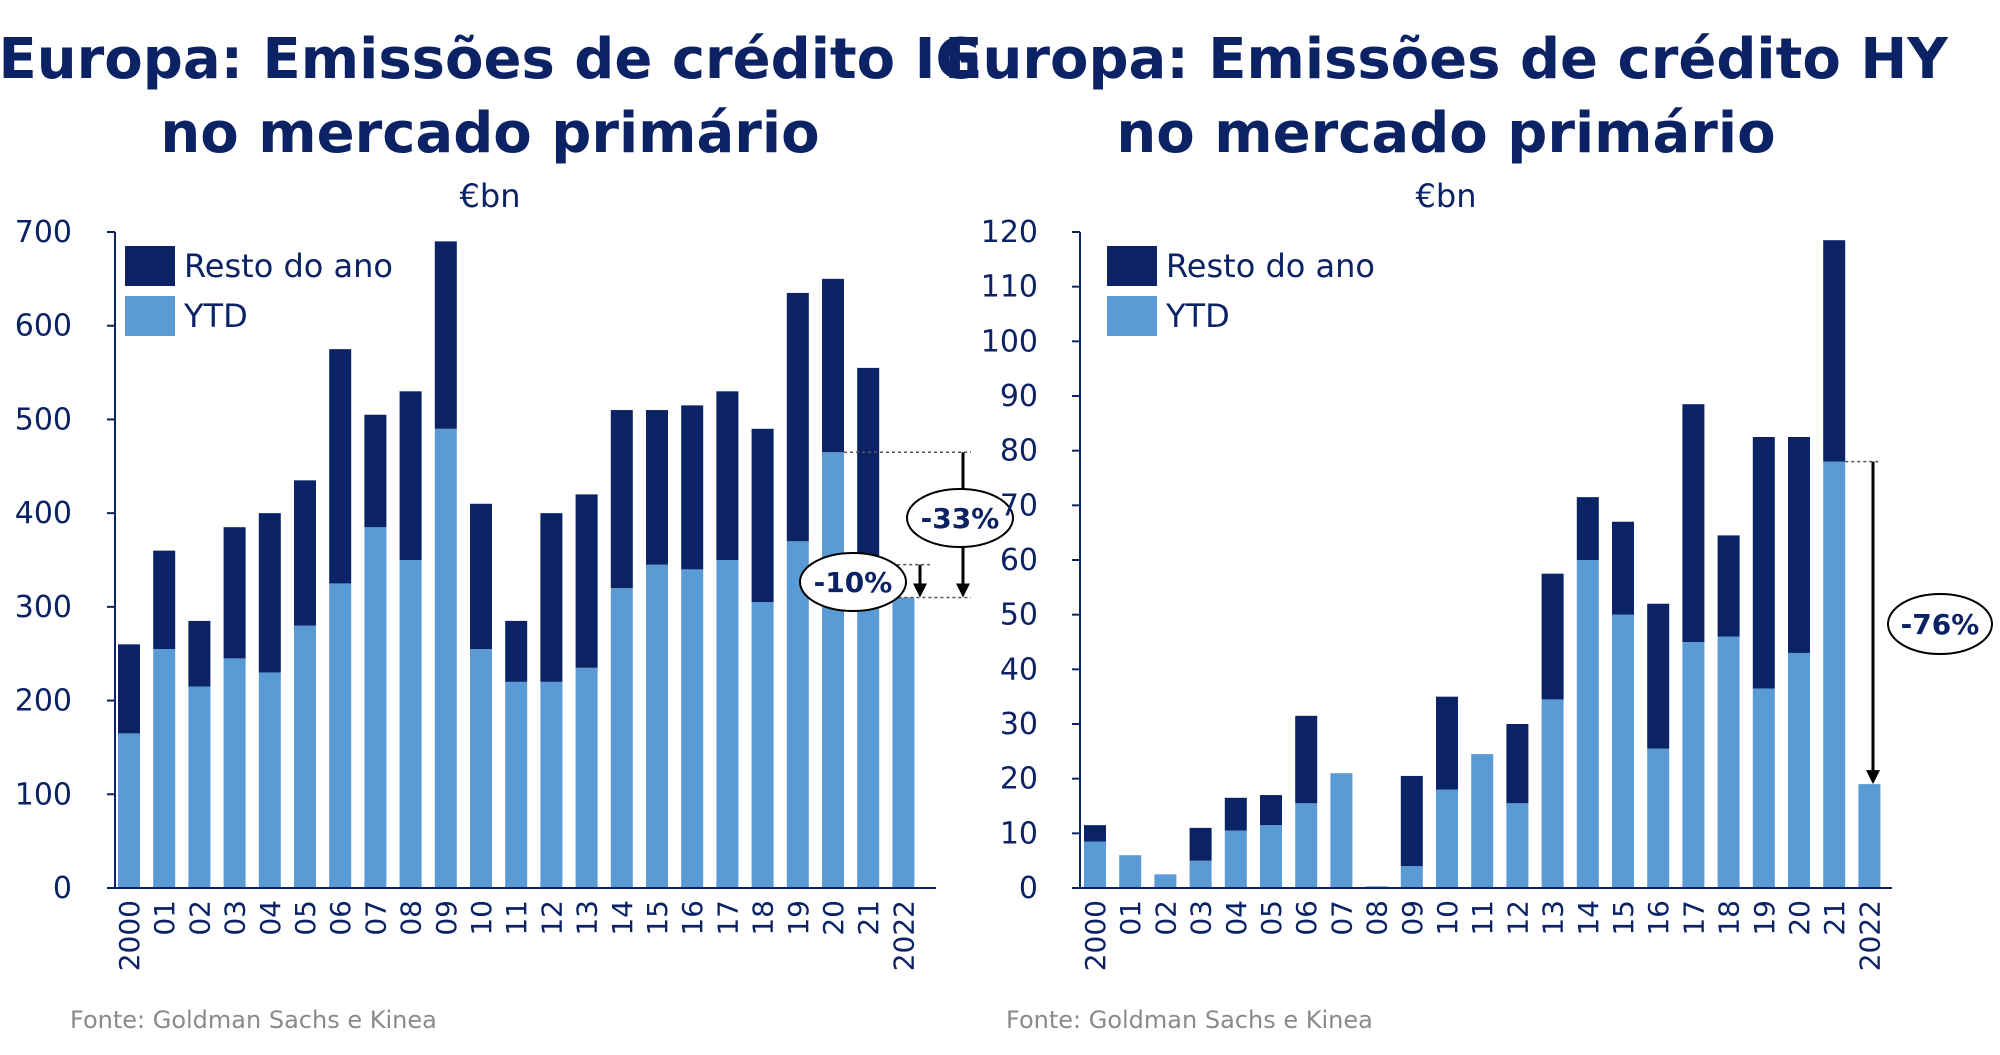  Describe the element at coordinates (960, 518) in the screenshot. I see `chart-ig-annotation-label-33: -33%` at that location.